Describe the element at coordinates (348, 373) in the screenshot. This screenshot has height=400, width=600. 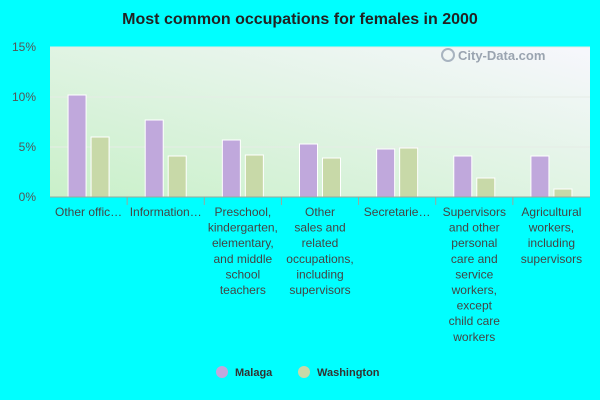
I see `legend-label: Washington` at that location.